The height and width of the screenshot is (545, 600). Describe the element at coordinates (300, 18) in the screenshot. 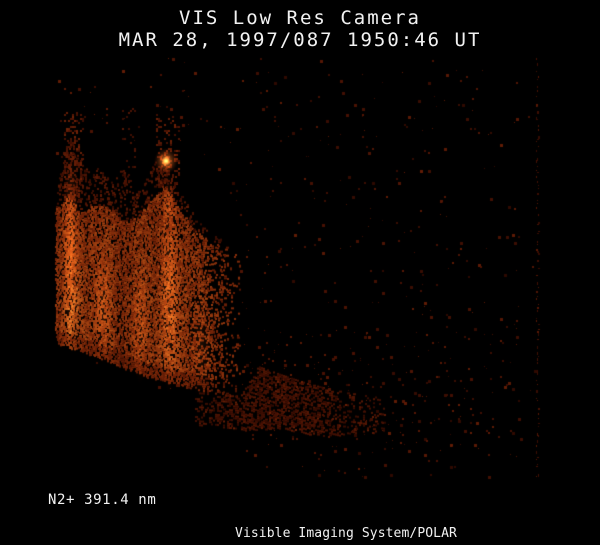

I see `camera-title: VIS Low Res Camera` at that location.